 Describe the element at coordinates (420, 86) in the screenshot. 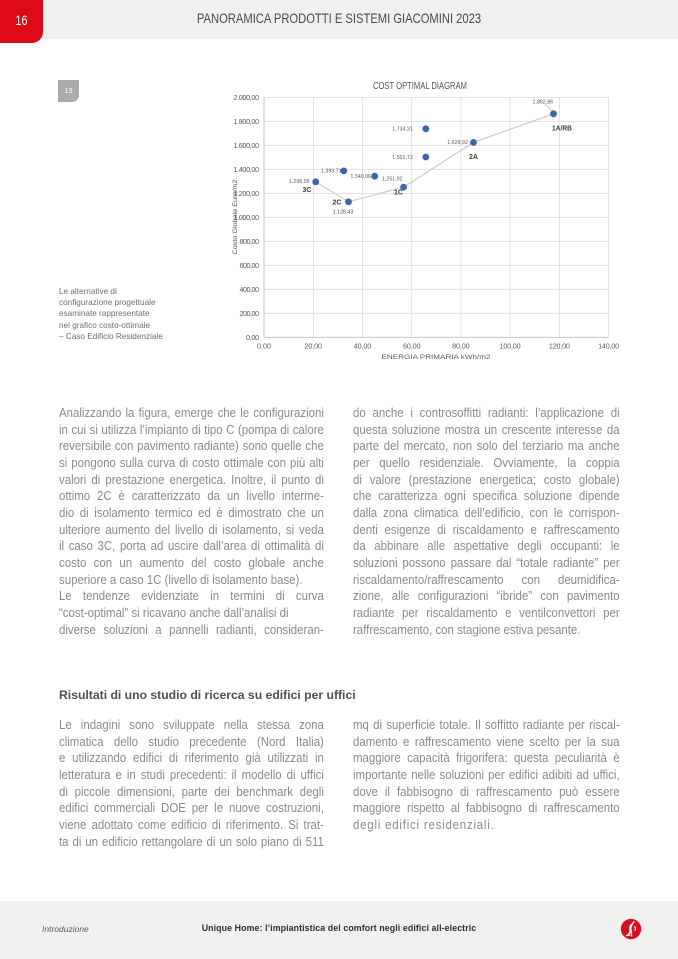

I see `svg-text: COST OPTIMAL DIAGRAM` at that location.